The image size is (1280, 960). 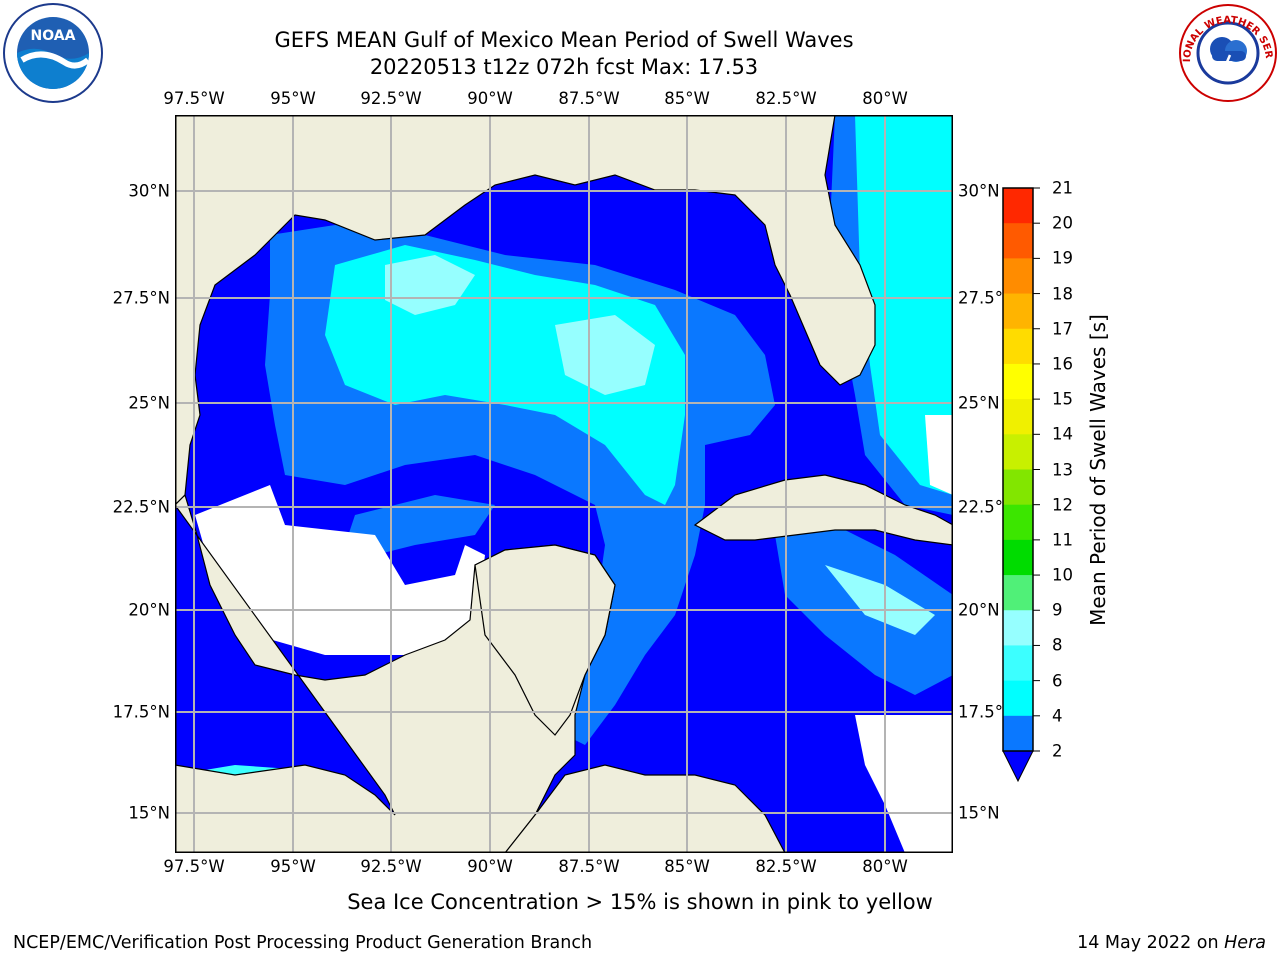 What do you see at coordinates (1062, 364) in the screenshot?
I see `colorbar-label: 16` at bounding box center [1062, 364].